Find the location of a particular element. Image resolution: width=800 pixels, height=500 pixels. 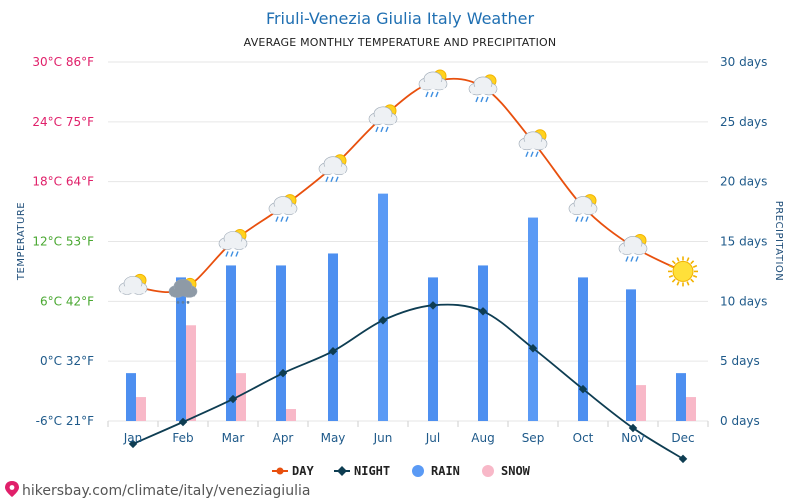

legend-rain-swatch is located at coordinates (418, 471).